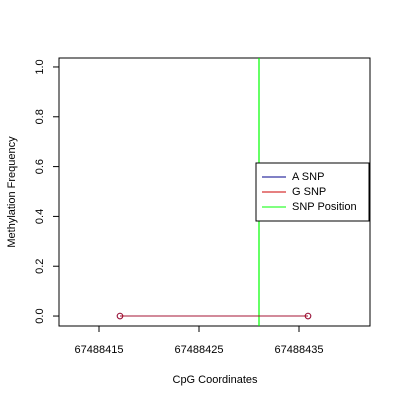 The height and width of the screenshot is (405, 400). What do you see at coordinates (40, 315) in the screenshot?
I see `y-tick-label: 0.0` at bounding box center [40, 315].